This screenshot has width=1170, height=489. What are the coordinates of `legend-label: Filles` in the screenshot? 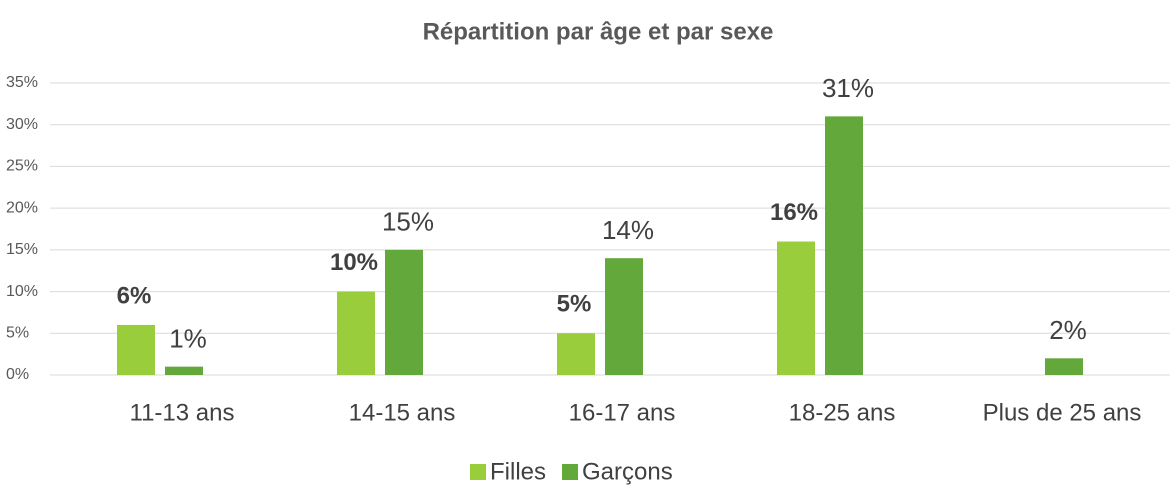 It's located at (518, 471).